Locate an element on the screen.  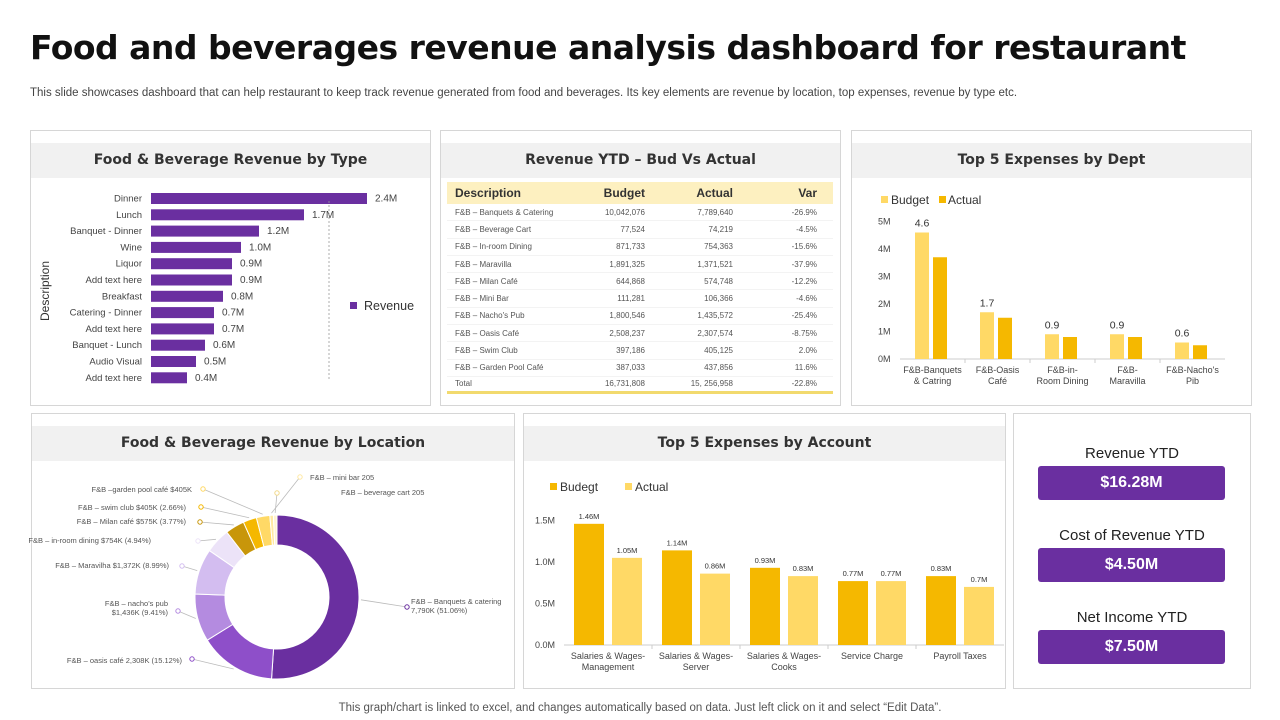
data-label: 1.7 is located at coordinates (987, 303).